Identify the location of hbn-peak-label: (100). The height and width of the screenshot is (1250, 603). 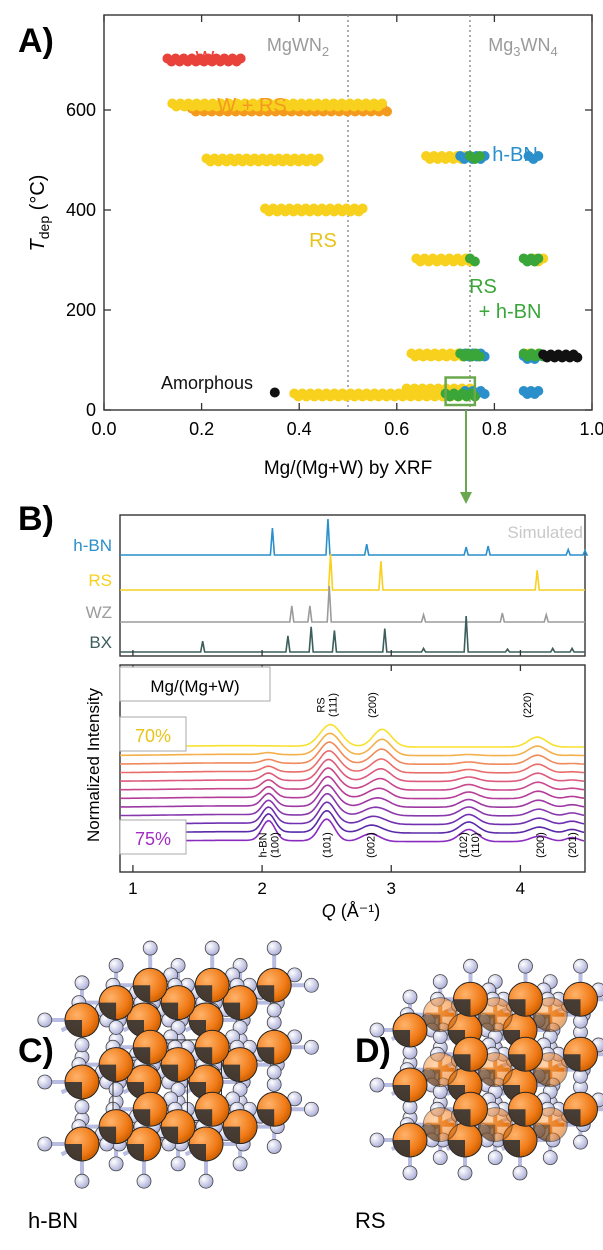
(276, 845).